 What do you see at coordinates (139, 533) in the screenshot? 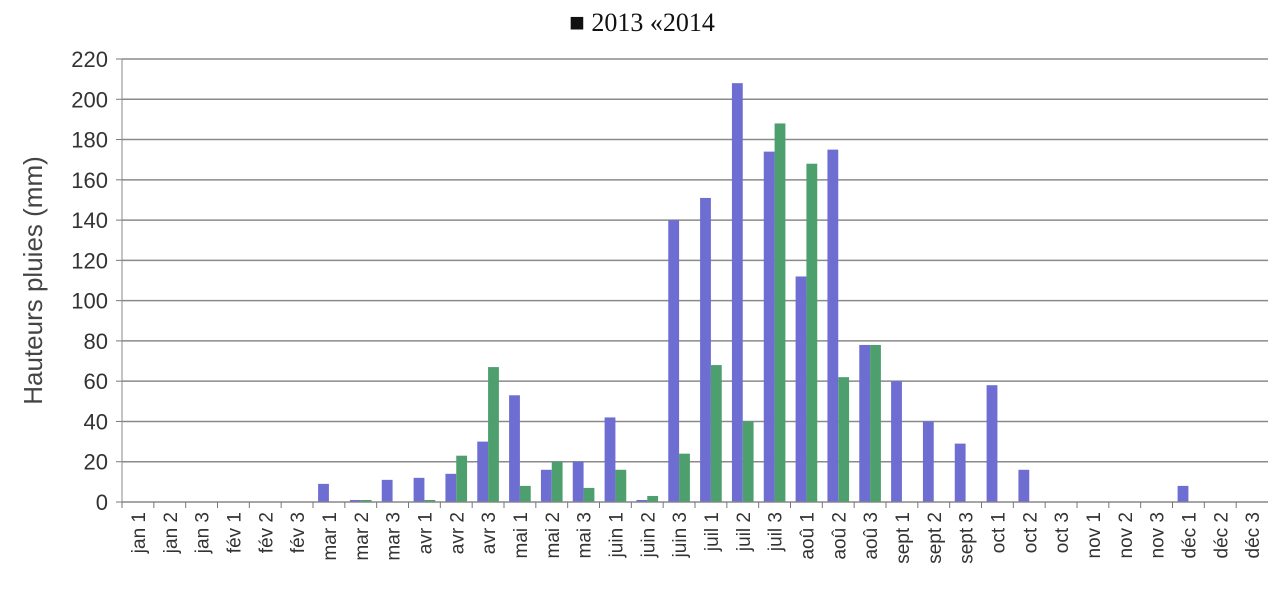
I see `x-tick-label: jan 1` at bounding box center [139, 533].